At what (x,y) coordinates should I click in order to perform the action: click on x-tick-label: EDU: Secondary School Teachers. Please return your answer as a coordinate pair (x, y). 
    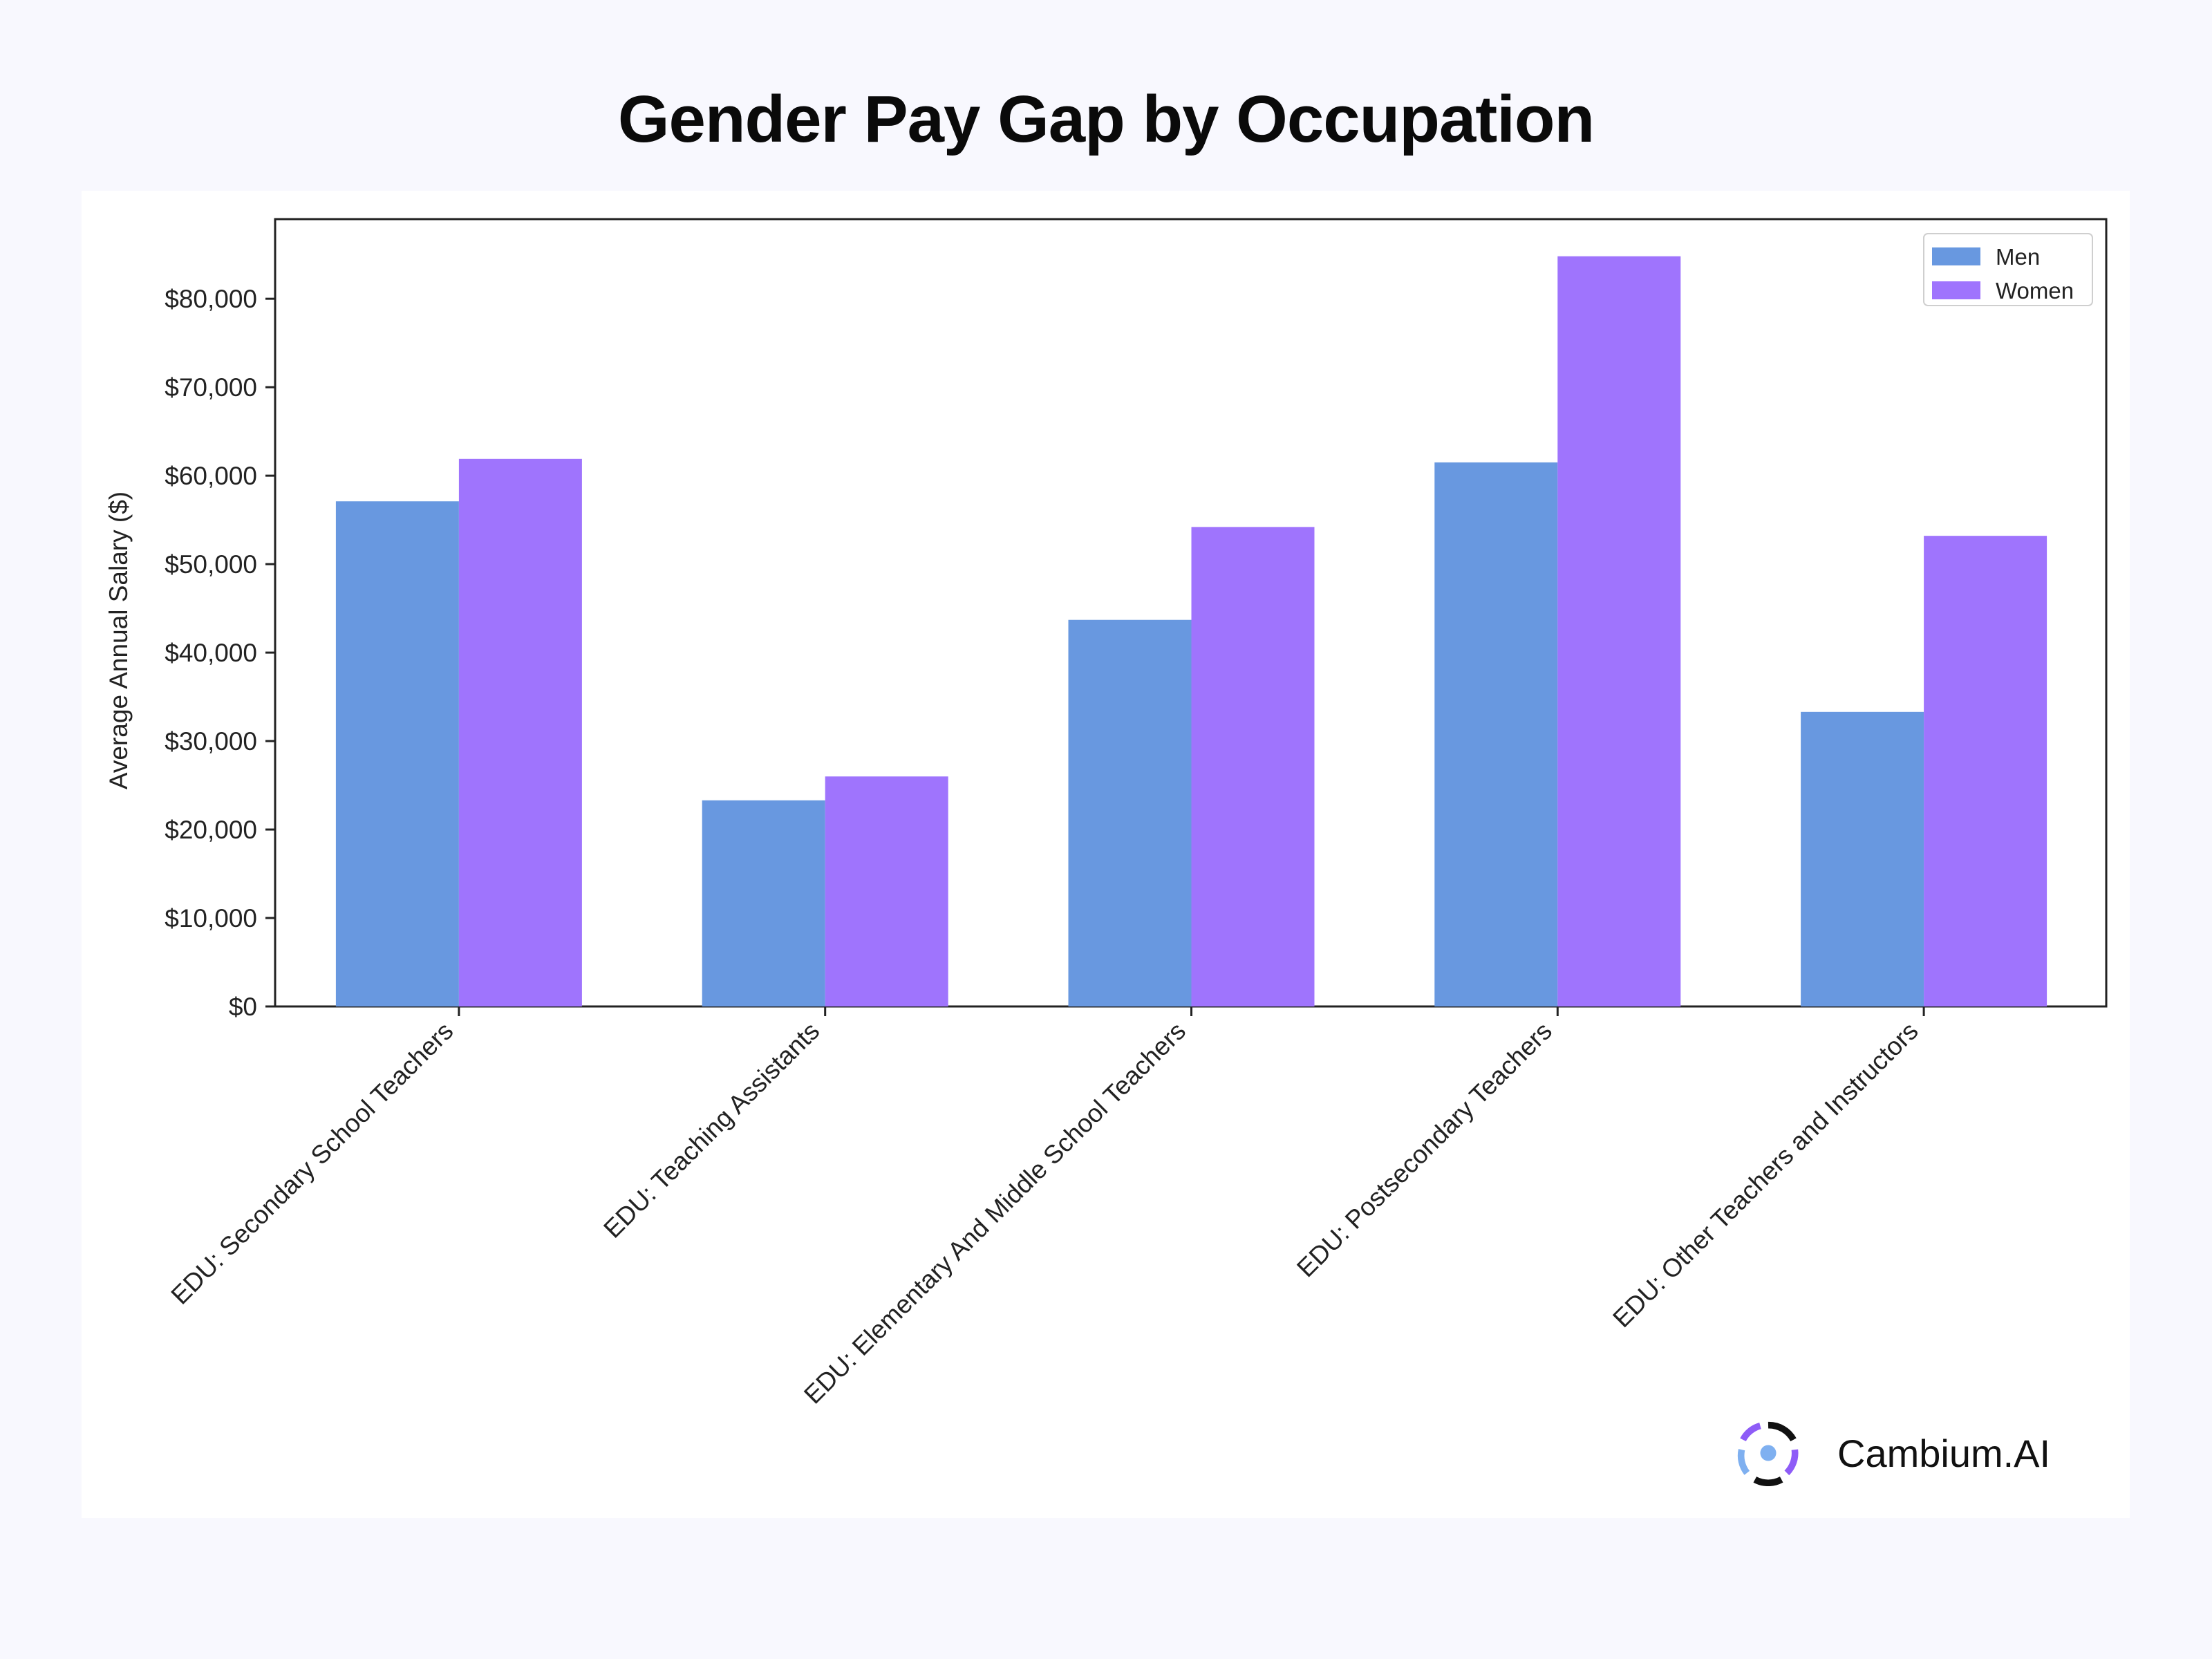
    Looking at the image, I should click on (311, 1163).